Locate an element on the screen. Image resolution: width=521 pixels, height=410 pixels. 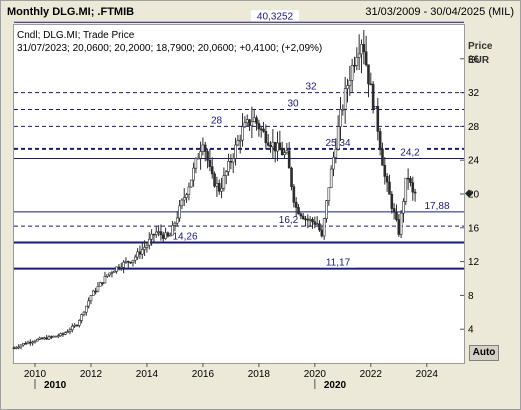
legend-series: Cndl; DLG.MI; Trade Price is located at coordinates (76, 35).